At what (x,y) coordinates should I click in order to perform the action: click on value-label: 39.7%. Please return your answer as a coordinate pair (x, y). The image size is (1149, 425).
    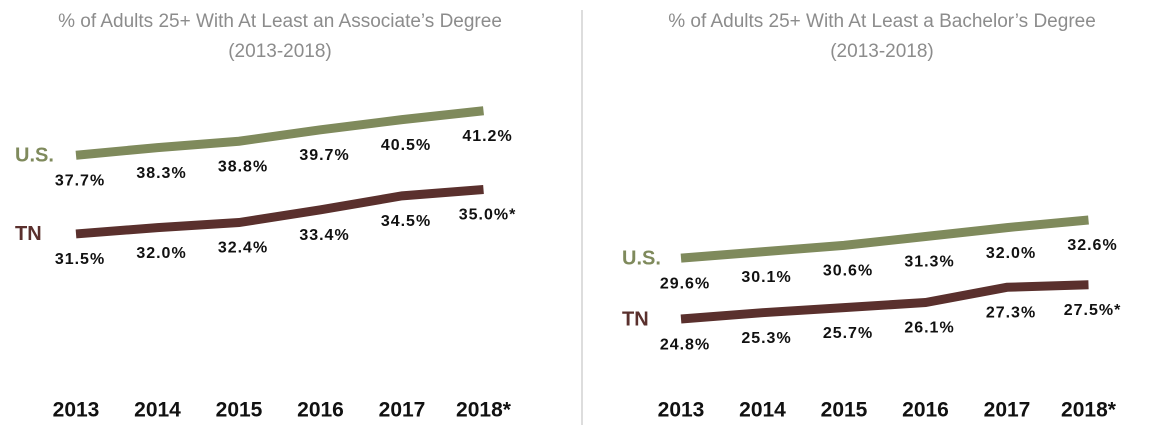
    Looking at the image, I should click on (324, 155).